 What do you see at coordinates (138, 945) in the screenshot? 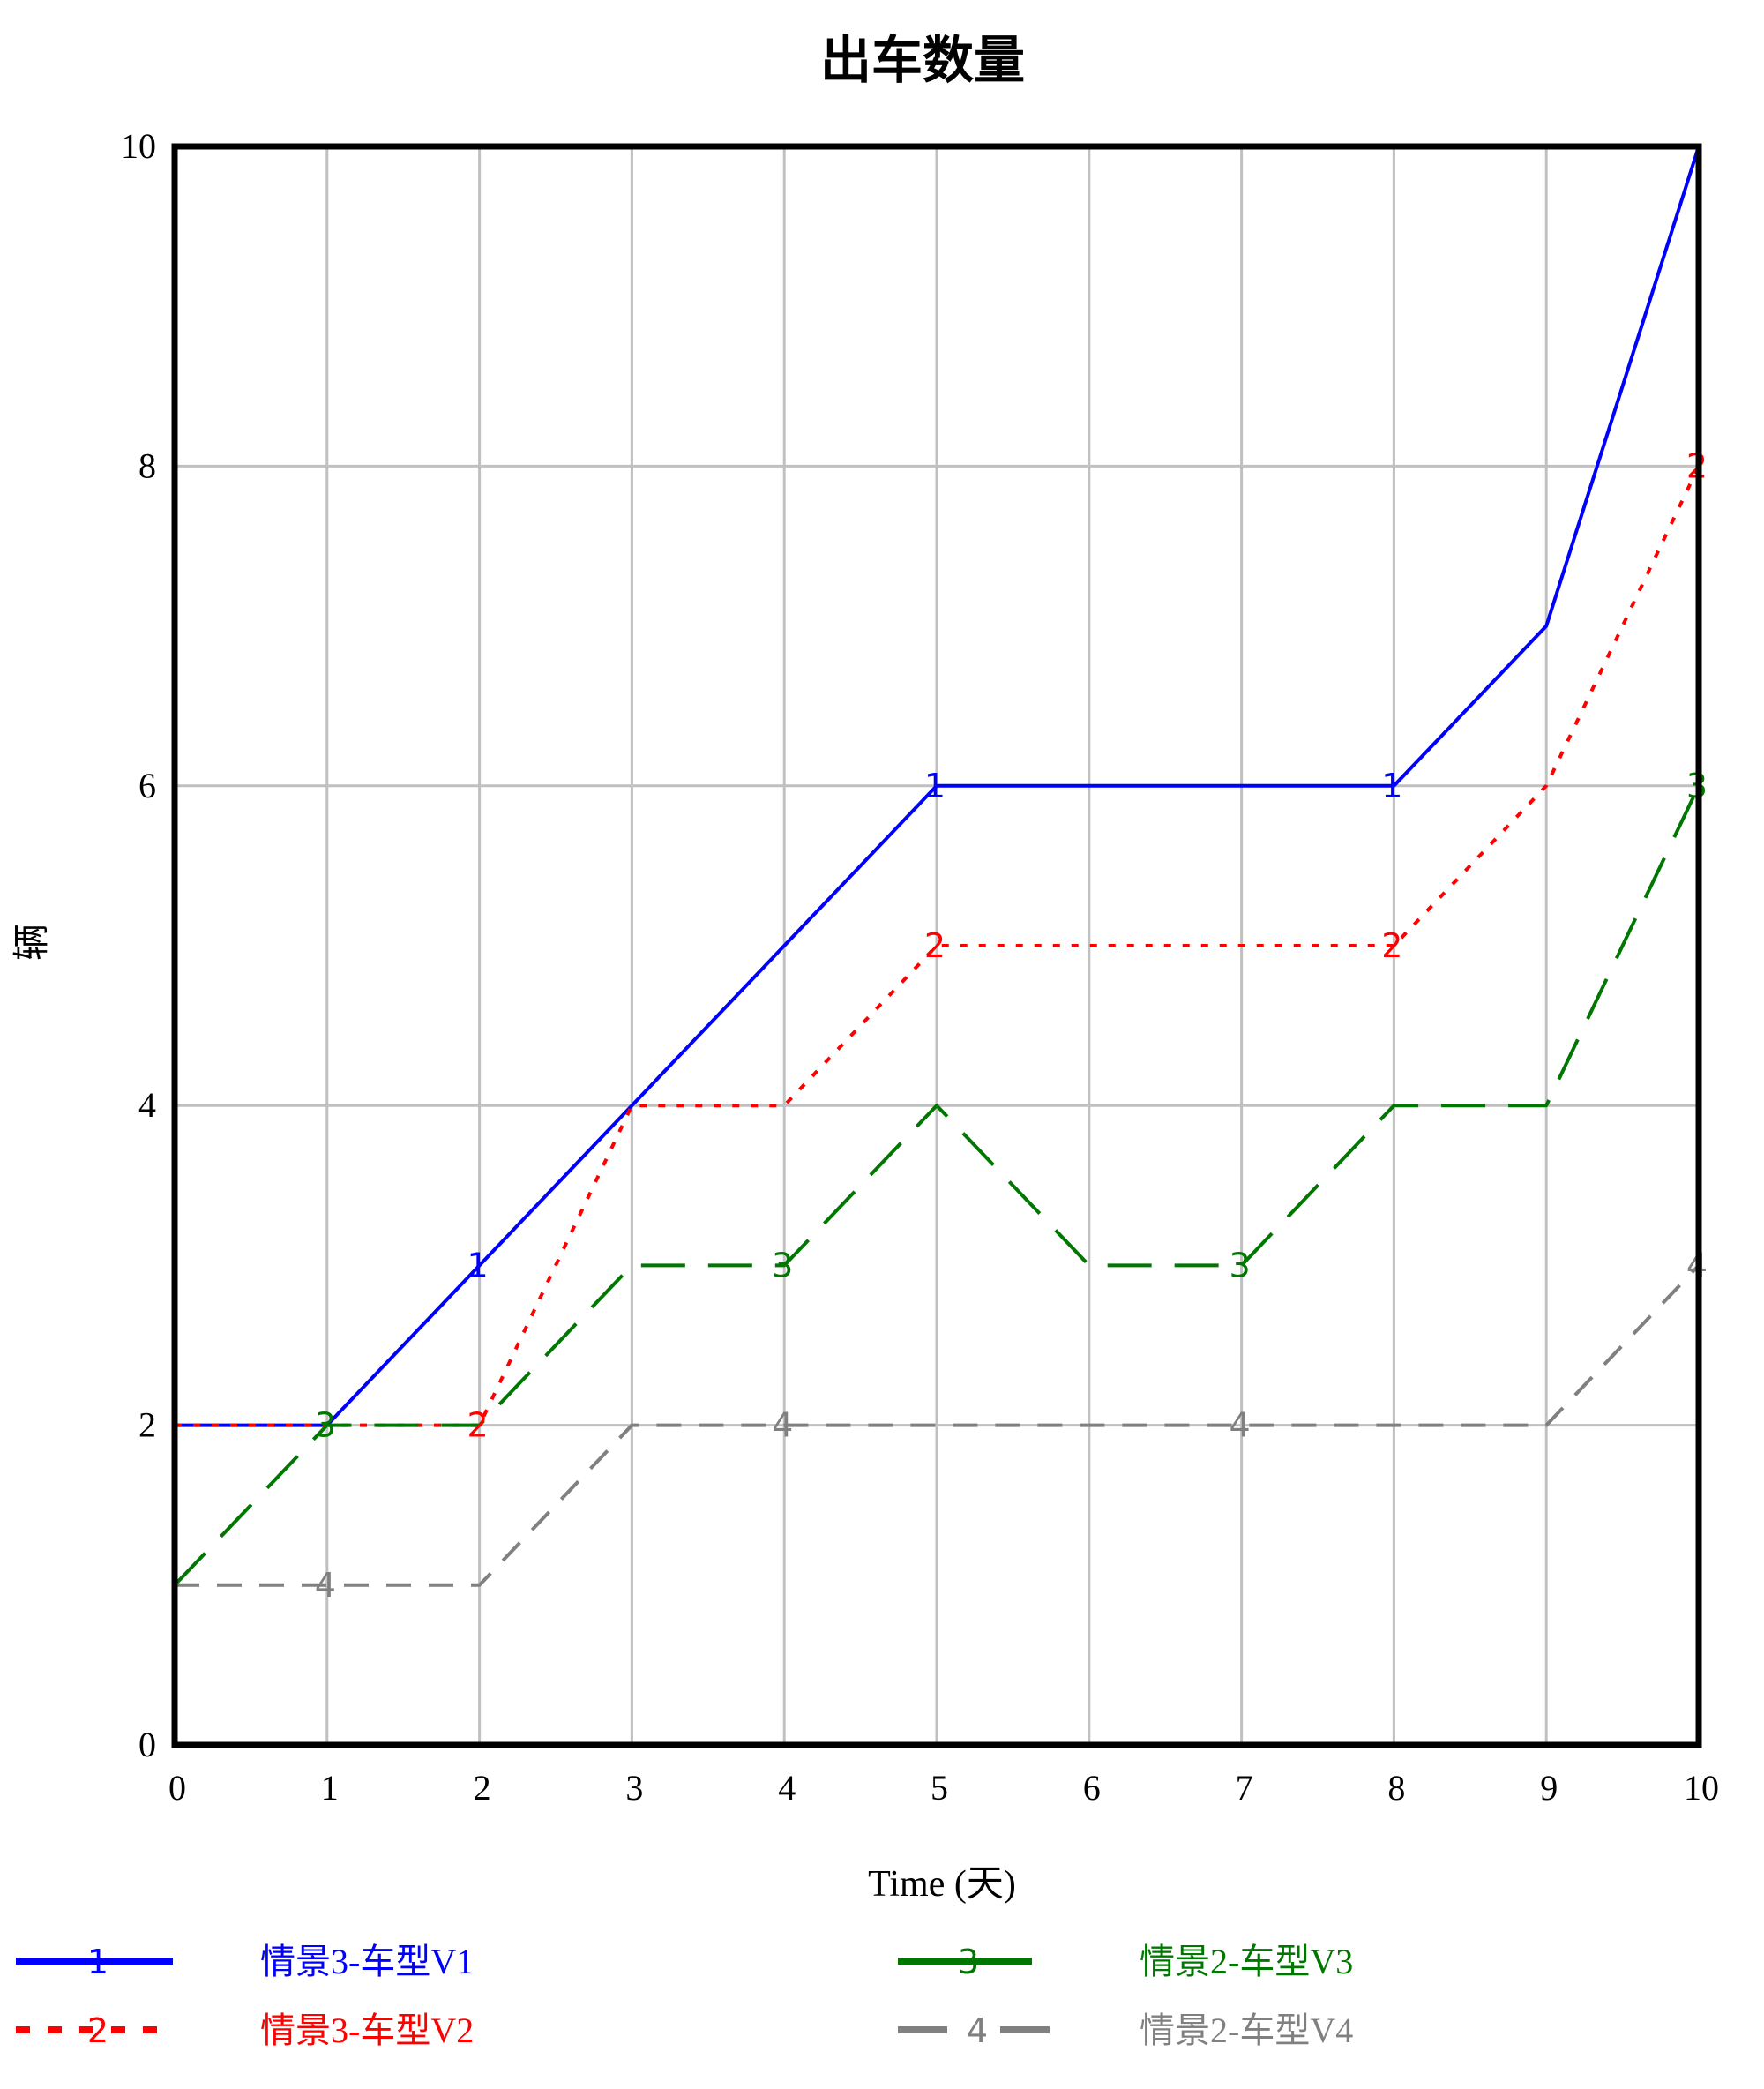
I see `y-axis-ticks: 0 2 4 6 8 10` at bounding box center [138, 945].